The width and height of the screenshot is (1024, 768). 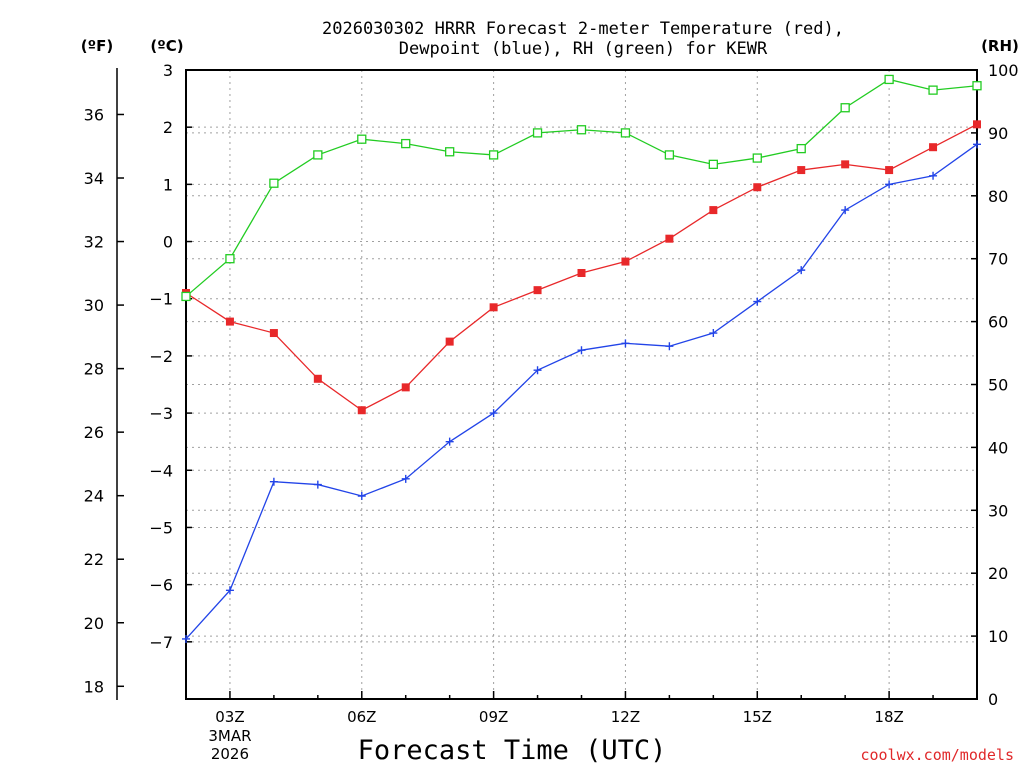 What do you see at coordinates (998, 322) in the screenshot?
I see `rh-tick-label: 60` at bounding box center [998, 322].